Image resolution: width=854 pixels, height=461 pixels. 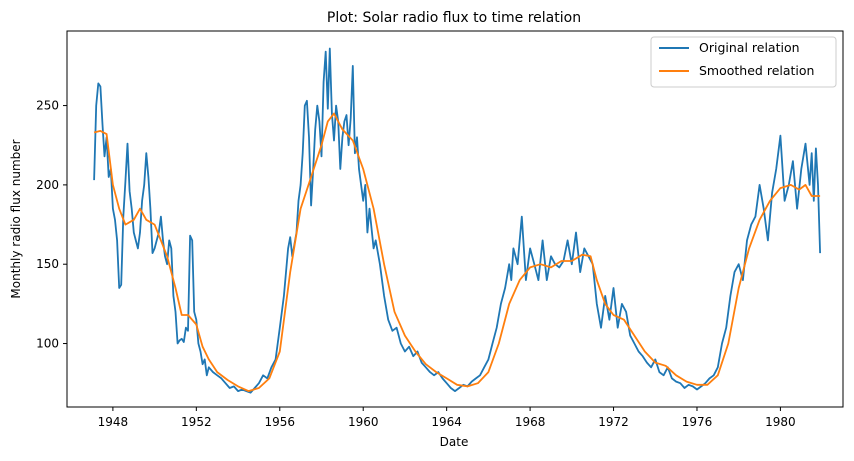 What do you see at coordinates (47, 344) in the screenshot?
I see `y-tick-label: 100` at bounding box center [47, 344].